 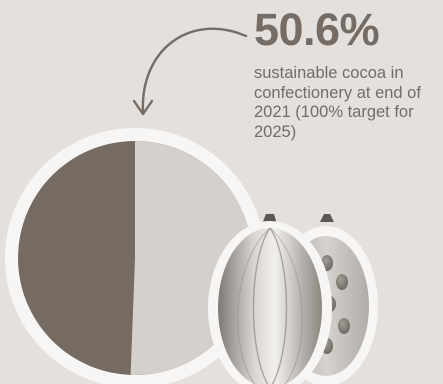 I want to click on cocoa-pod-icon, so click(x=270, y=299).